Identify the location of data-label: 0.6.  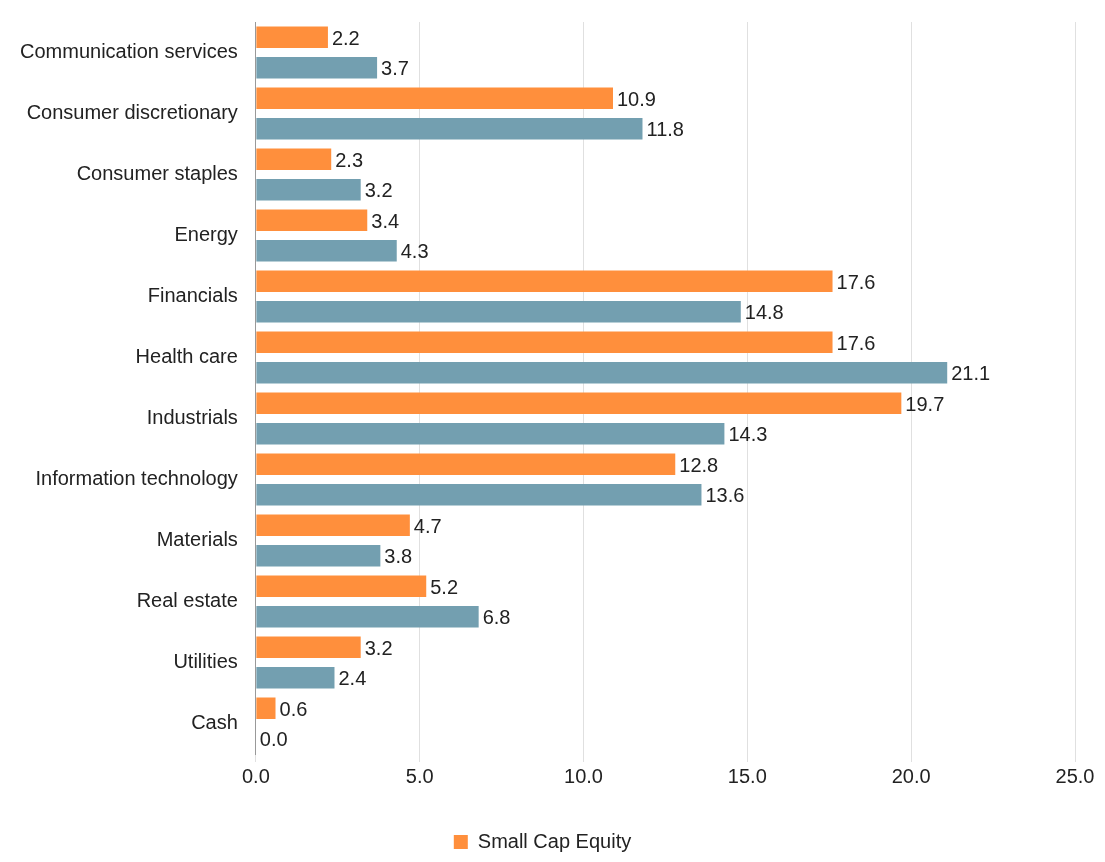
(293, 708).